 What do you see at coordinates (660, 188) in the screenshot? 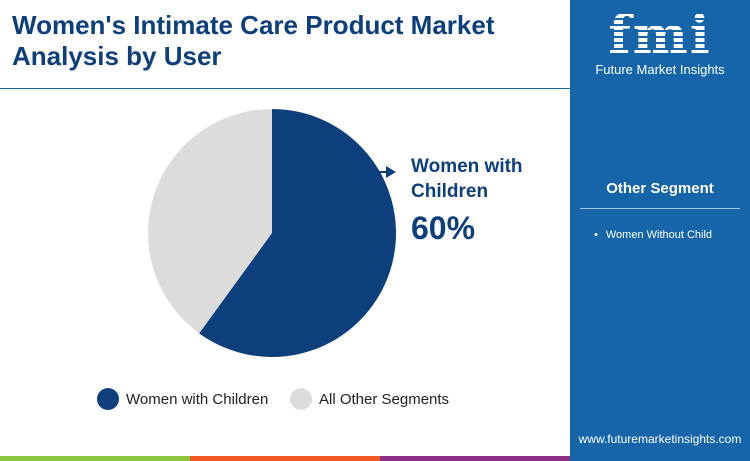
I see `other-segment-heading: Other Segment` at bounding box center [660, 188].